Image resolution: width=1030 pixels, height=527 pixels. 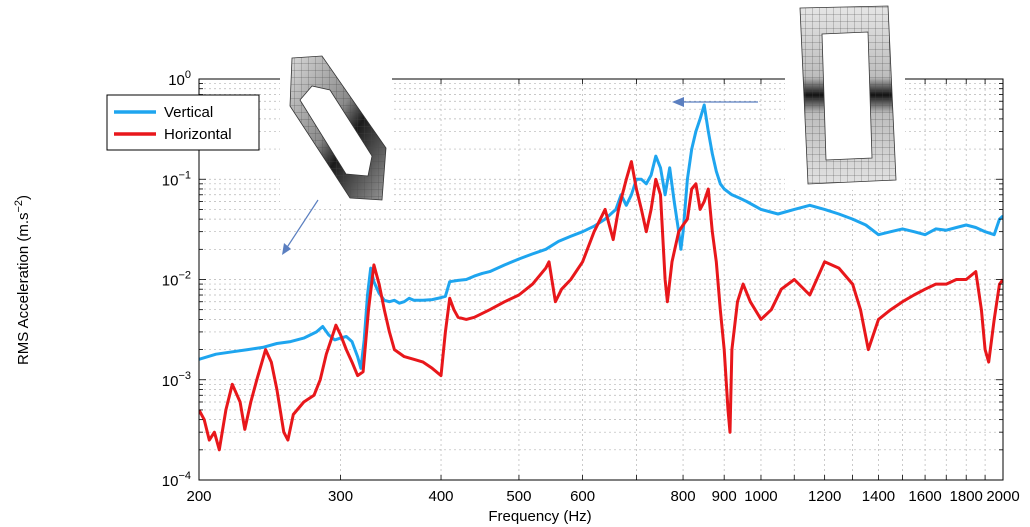 What do you see at coordinates (760, 496) in the screenshot?
I see `x-tick-label-1000: 1000` at bounding box center [760, 496].